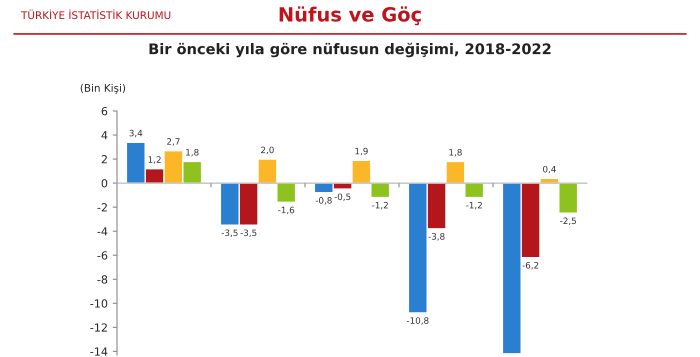 This screenshot has width=700, height=357. I want to click on data-label: -2,5, so click(568, 221).